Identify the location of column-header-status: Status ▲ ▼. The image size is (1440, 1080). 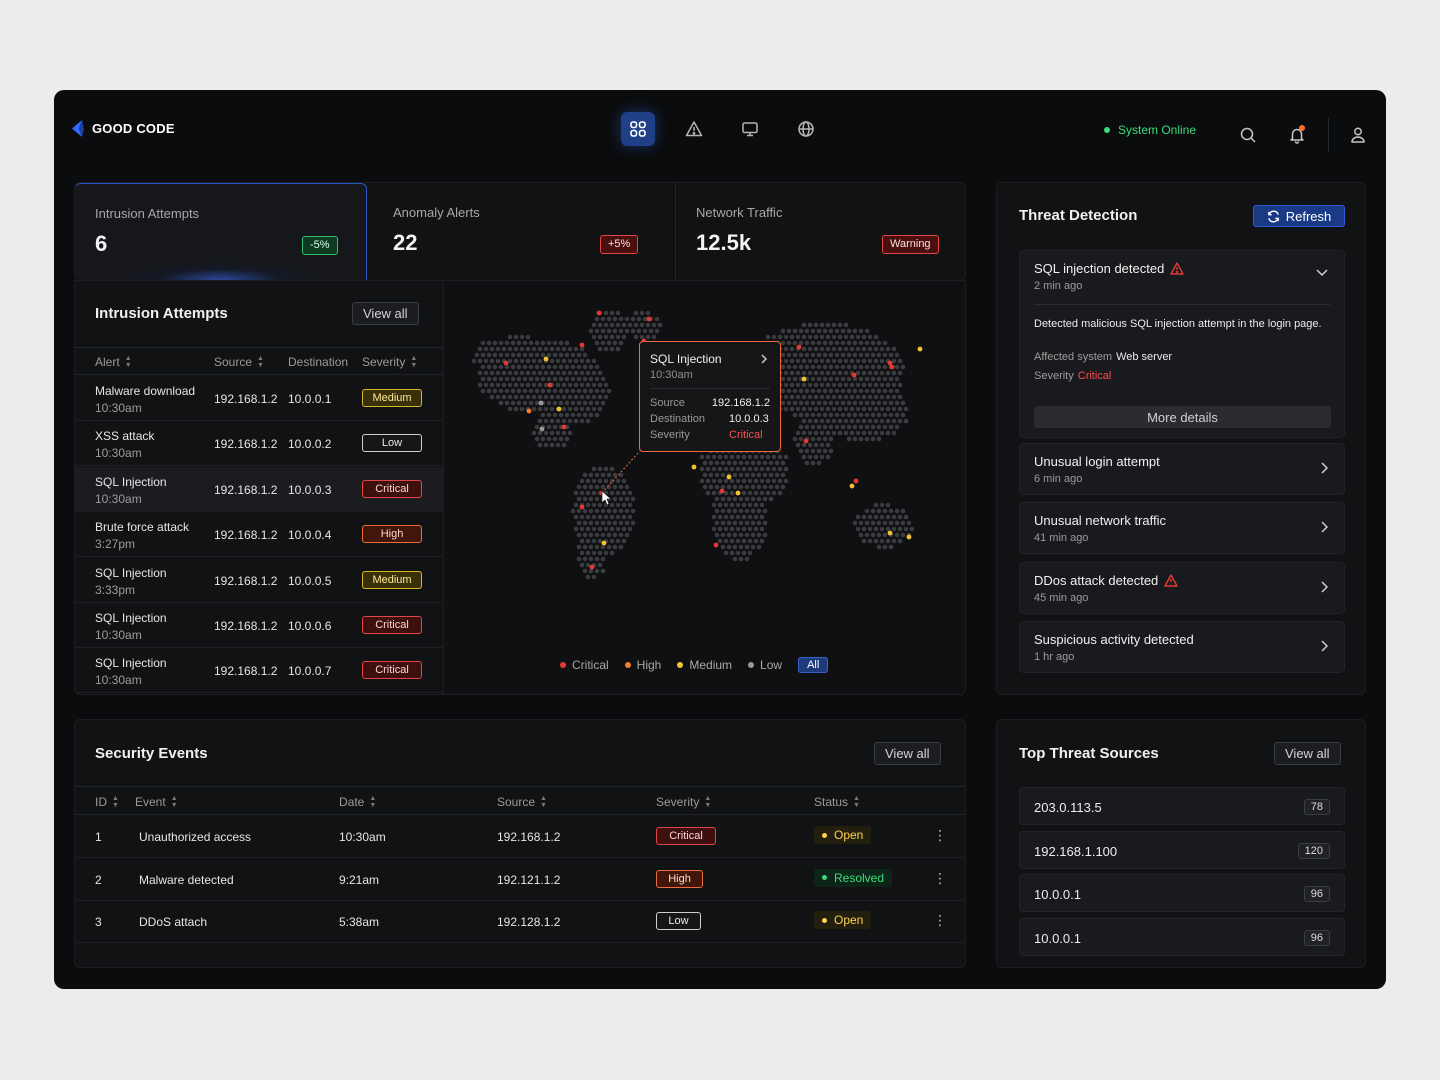
(837, 802).